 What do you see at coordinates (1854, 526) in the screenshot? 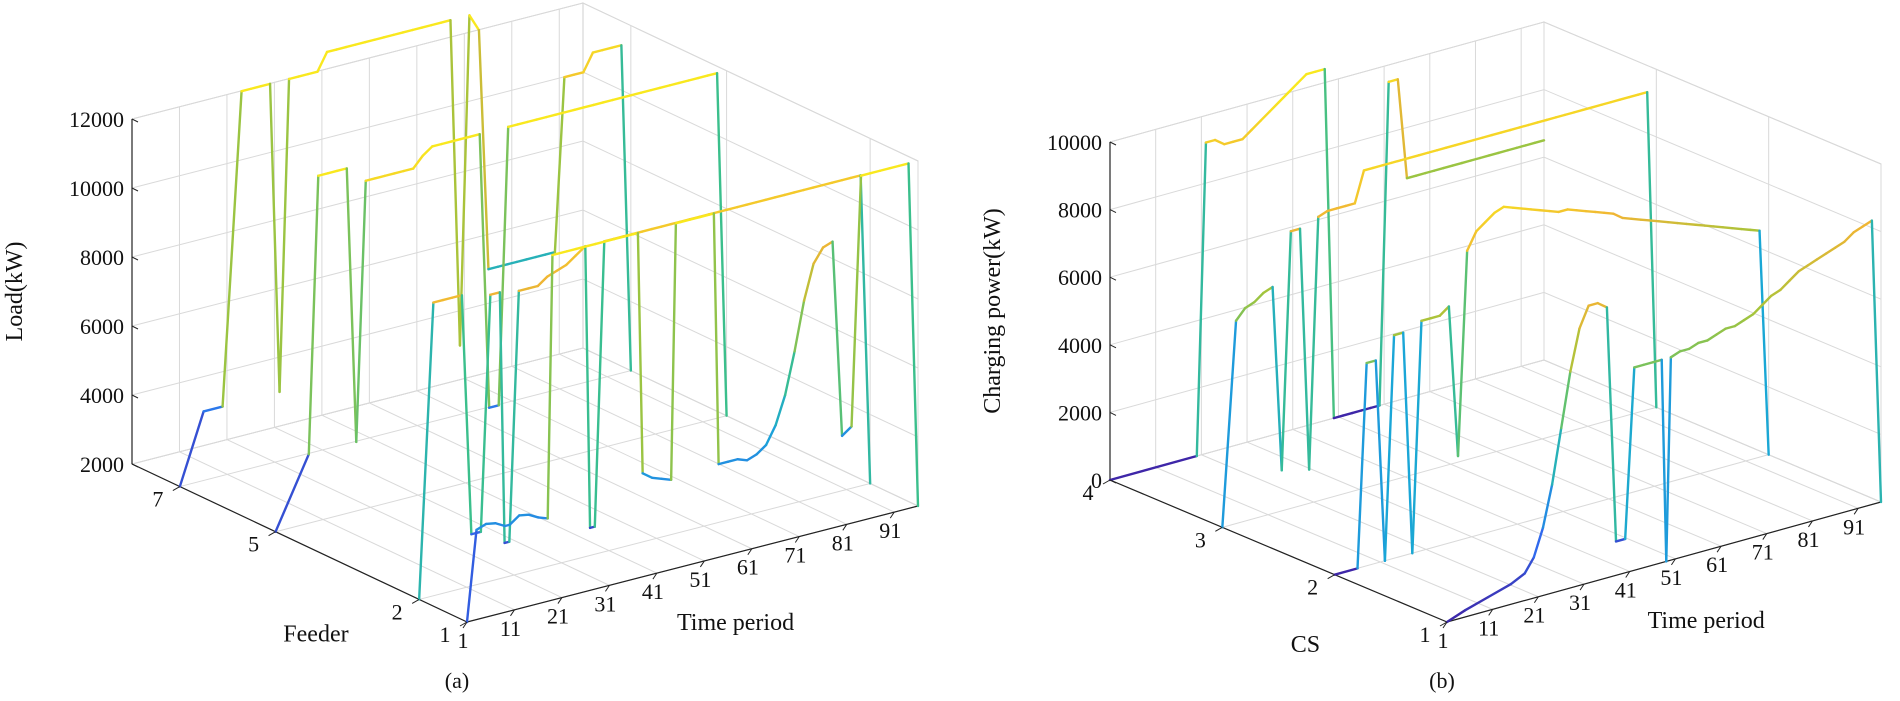
I see `x-tick-label: 91` at bounding box center [1854, 526].